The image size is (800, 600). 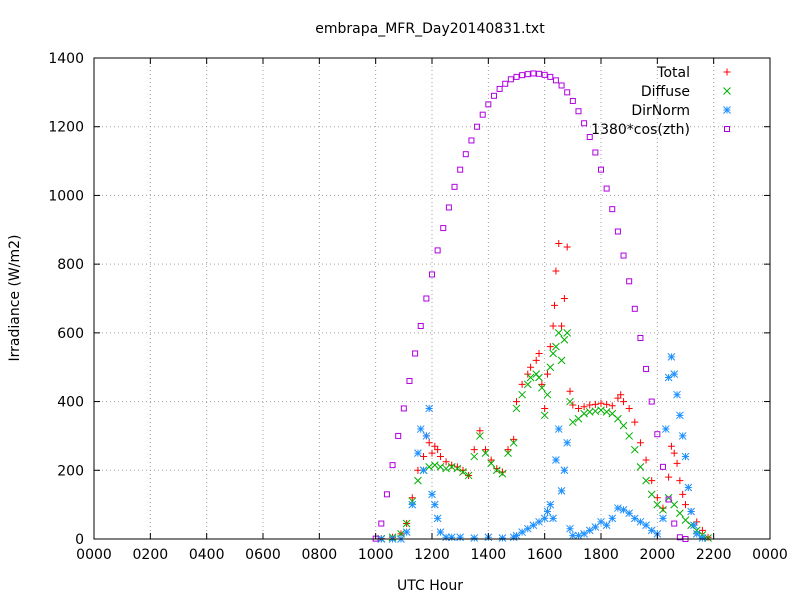 I want to click on y-tick-label: 1000, so click(x=66, y=196).